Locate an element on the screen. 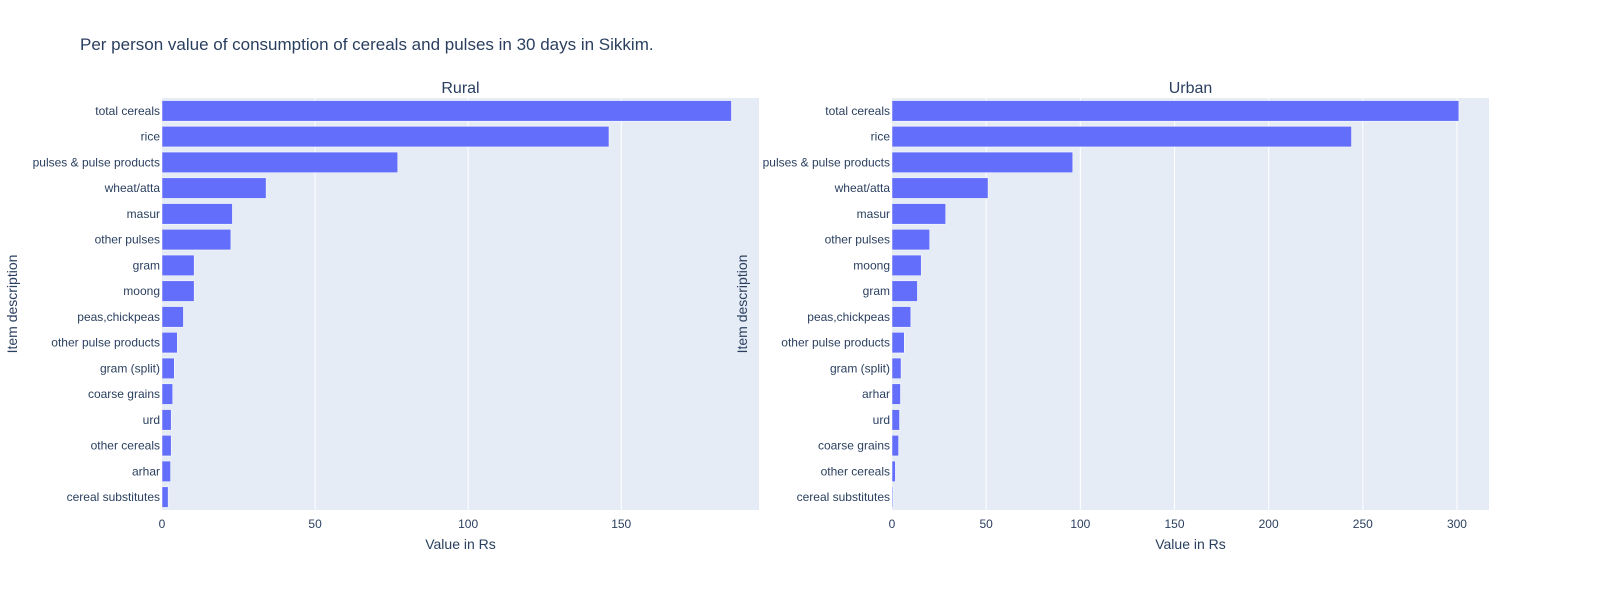 Image resolution: width=1600 pixels, height=605 pixels. x-tick-label: 300 is located at coordinates (1457, 524).